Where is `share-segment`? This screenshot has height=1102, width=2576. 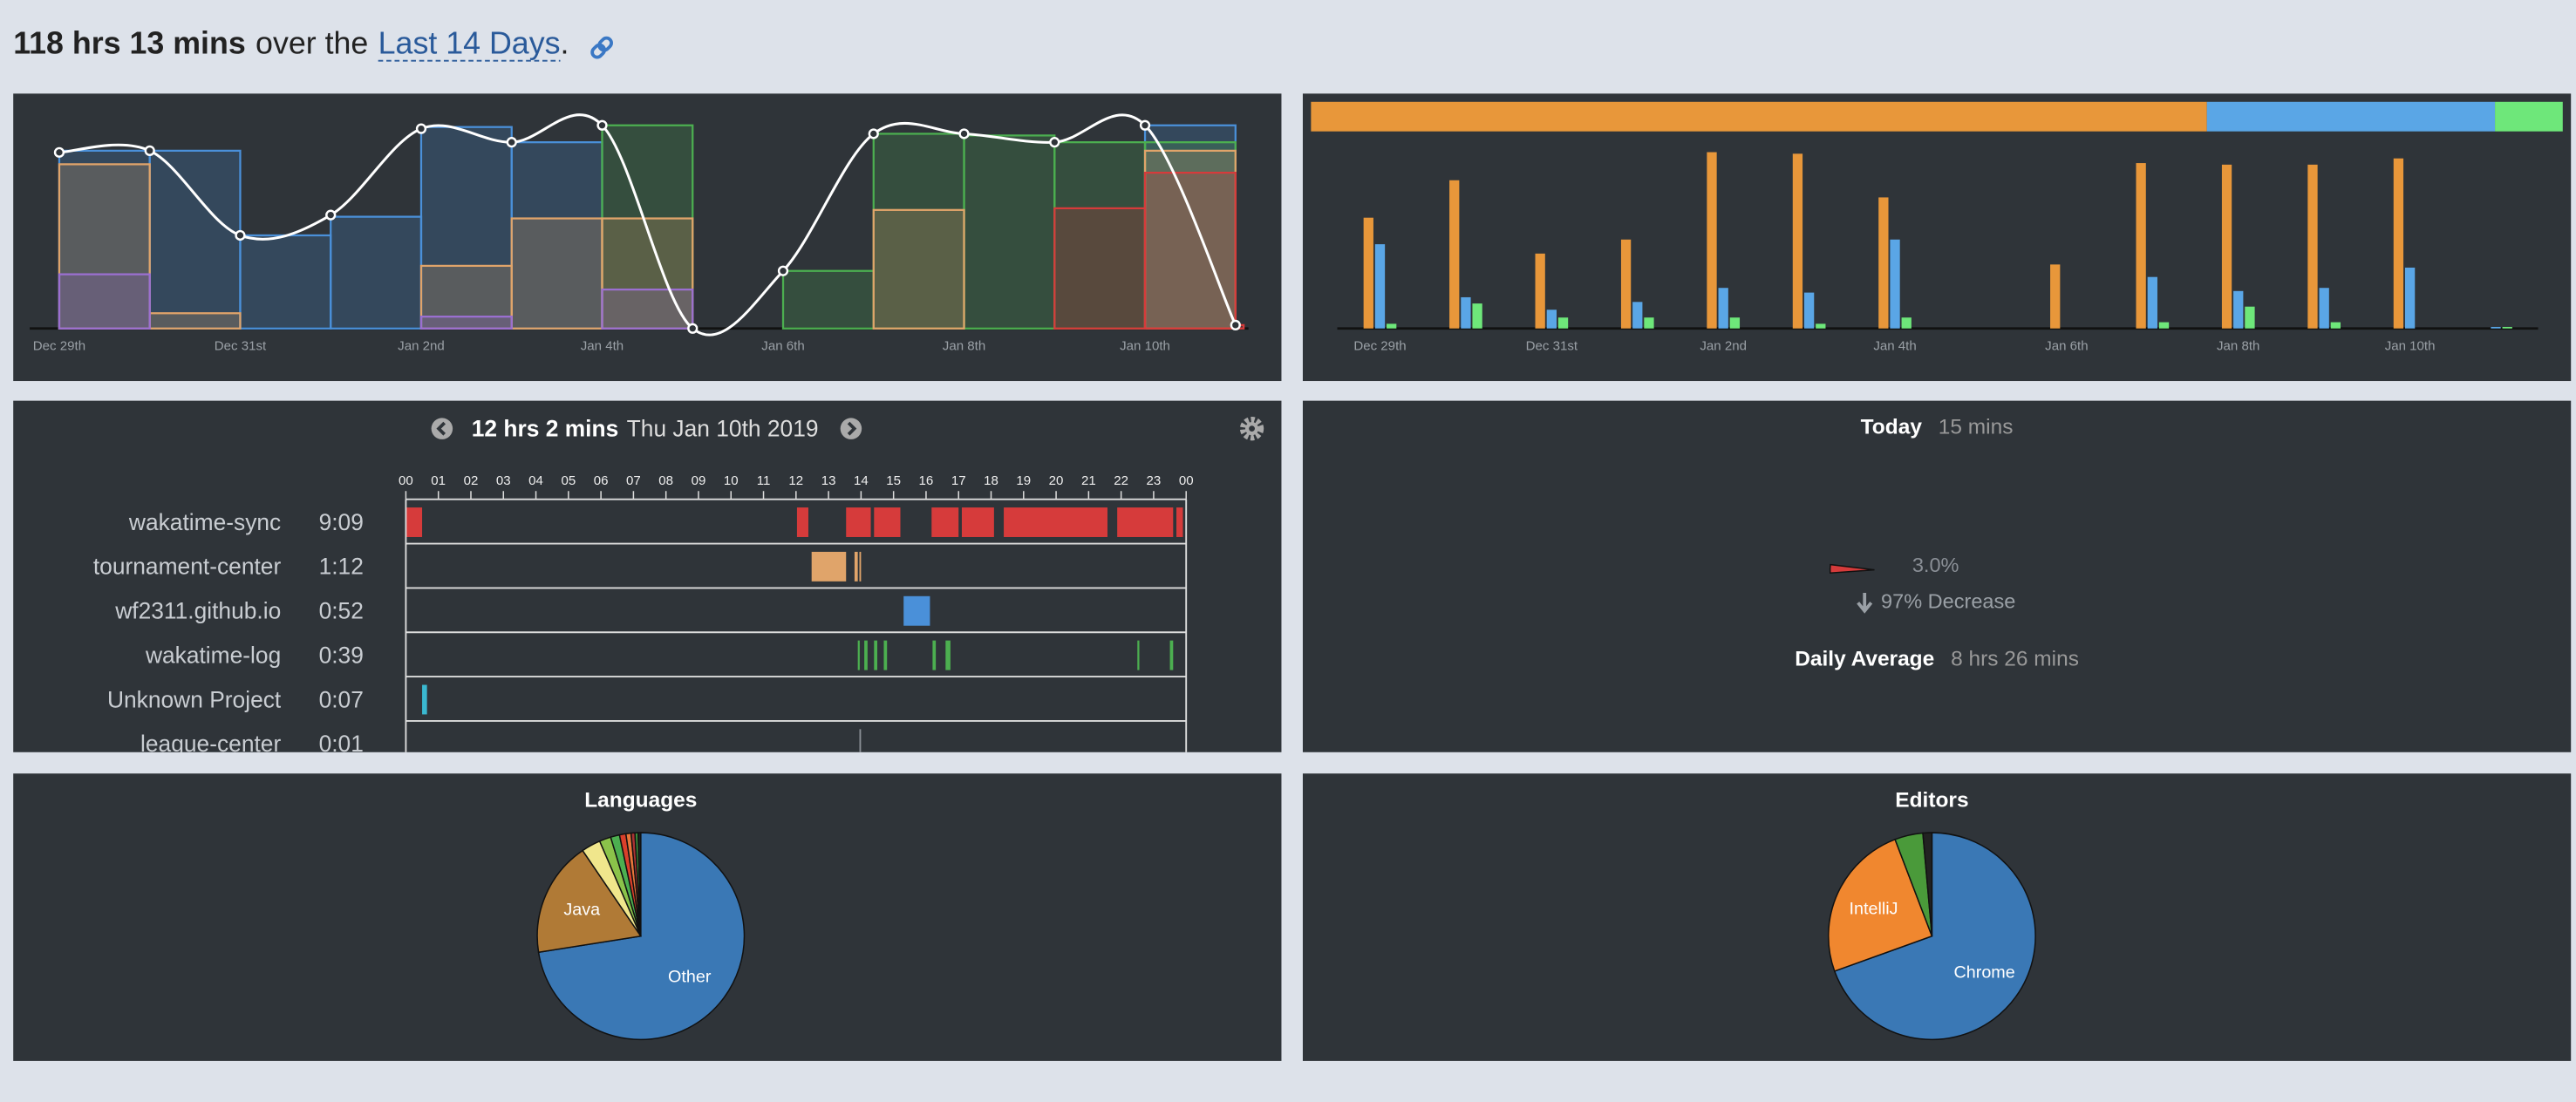
share-segment is located at coordinates (2351, 116).